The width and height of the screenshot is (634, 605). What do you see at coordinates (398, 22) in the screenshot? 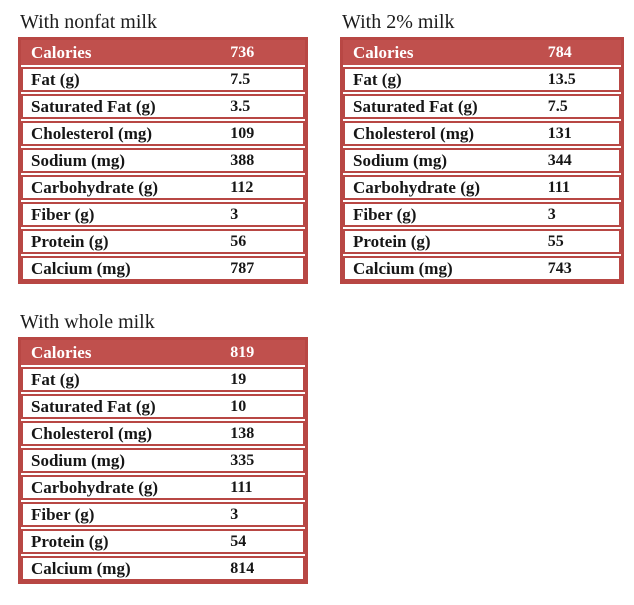
I see `table-title-2pct: With 2% milk` at bounding box center [398, 22].